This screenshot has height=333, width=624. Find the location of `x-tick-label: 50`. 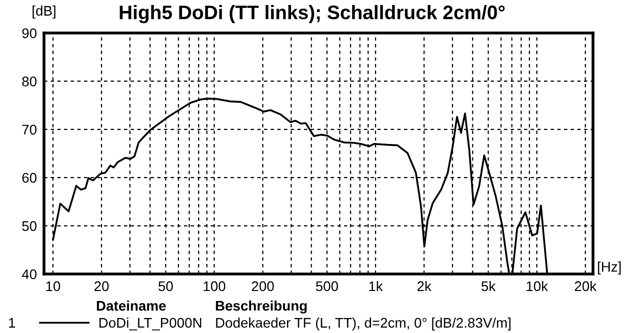

x-tick-label: 50 is located at coordinates (165, 286).